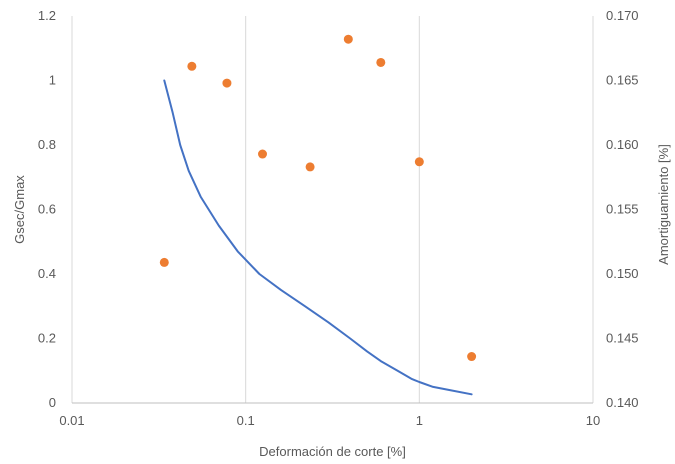 The height and width of the screenshot is (464, 675). Describe the element at coordinates (419, 420) in the screenshot. I see `x-tick-label: 1` at that location.